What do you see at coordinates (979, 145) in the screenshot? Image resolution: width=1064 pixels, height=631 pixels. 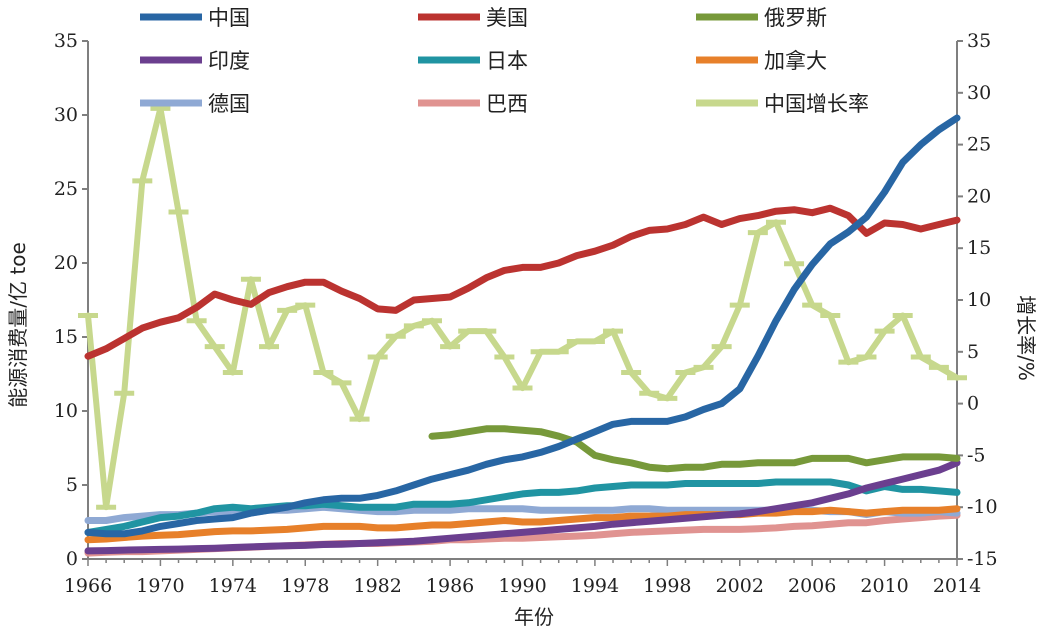 I see `y-right-tick-label: 25` at bounding box center [979, 145].